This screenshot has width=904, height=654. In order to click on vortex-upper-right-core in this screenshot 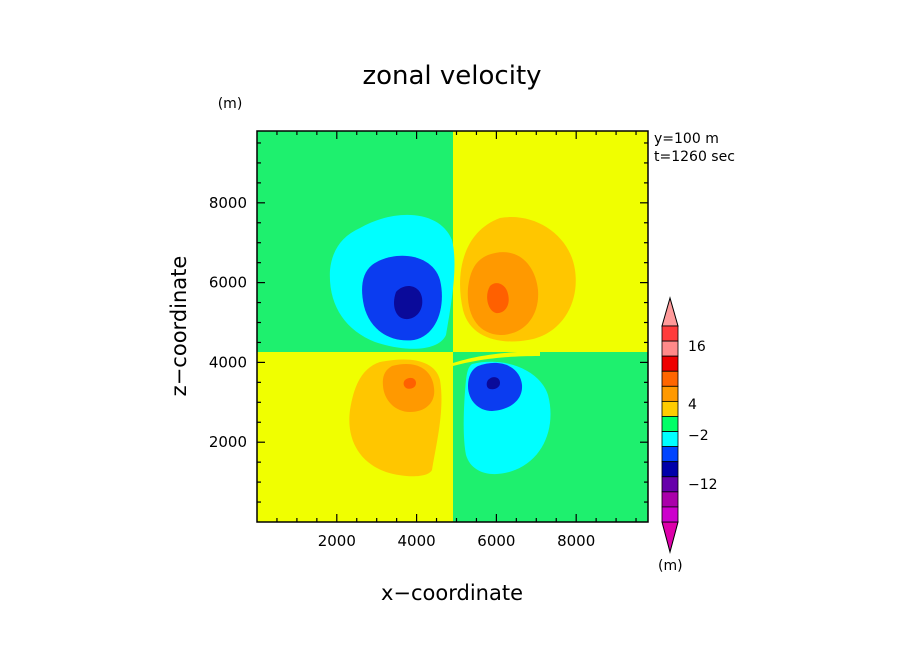, I will do `click(498, 298)`.